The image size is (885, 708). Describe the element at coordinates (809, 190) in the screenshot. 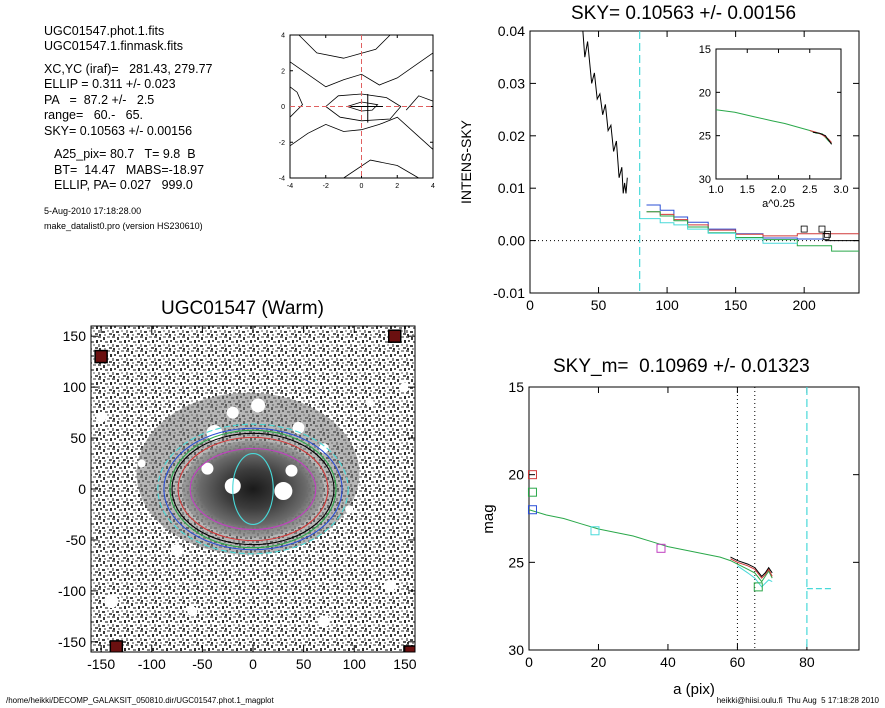

I see `inset-xtick-label: 2.5` at that location.